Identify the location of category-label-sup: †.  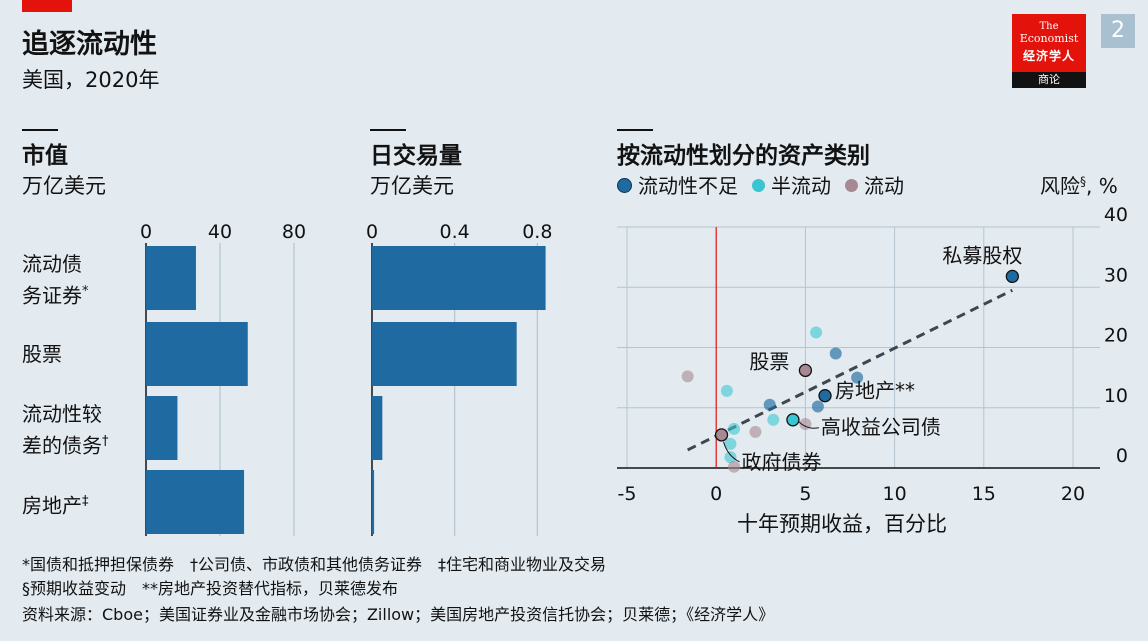
(105, 441).